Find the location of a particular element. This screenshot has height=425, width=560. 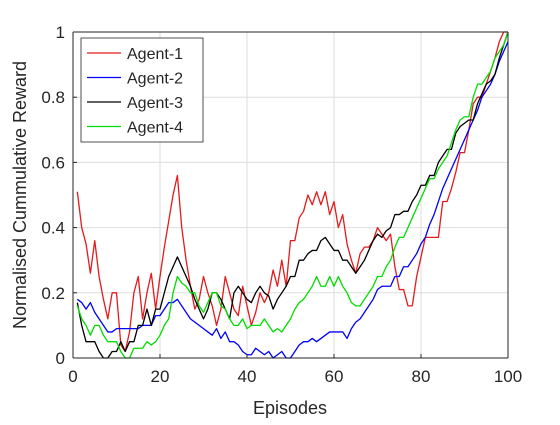

legend: Agent-1 Agent-2 Agent-3 Agent-4 is located at coordinates (142, 90).